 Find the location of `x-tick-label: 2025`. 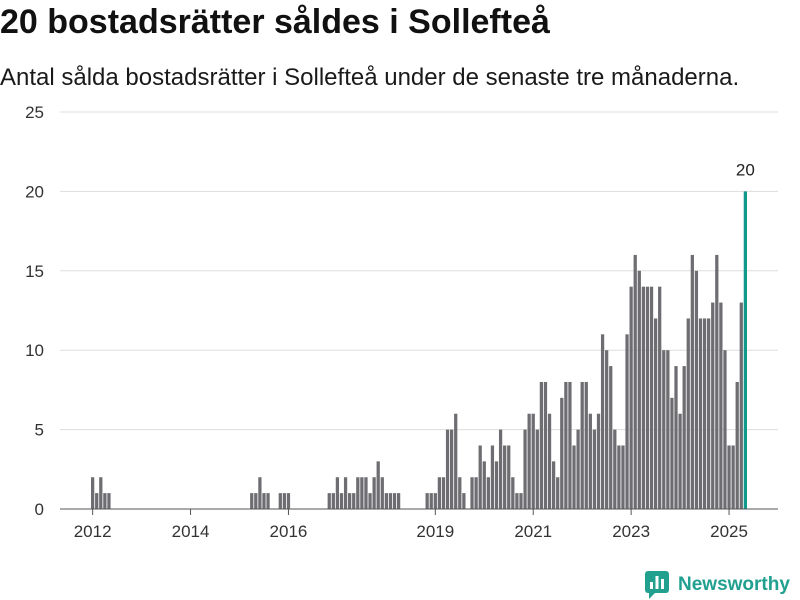

x-tick-label: 2025 is located at coordinates (729, 531).